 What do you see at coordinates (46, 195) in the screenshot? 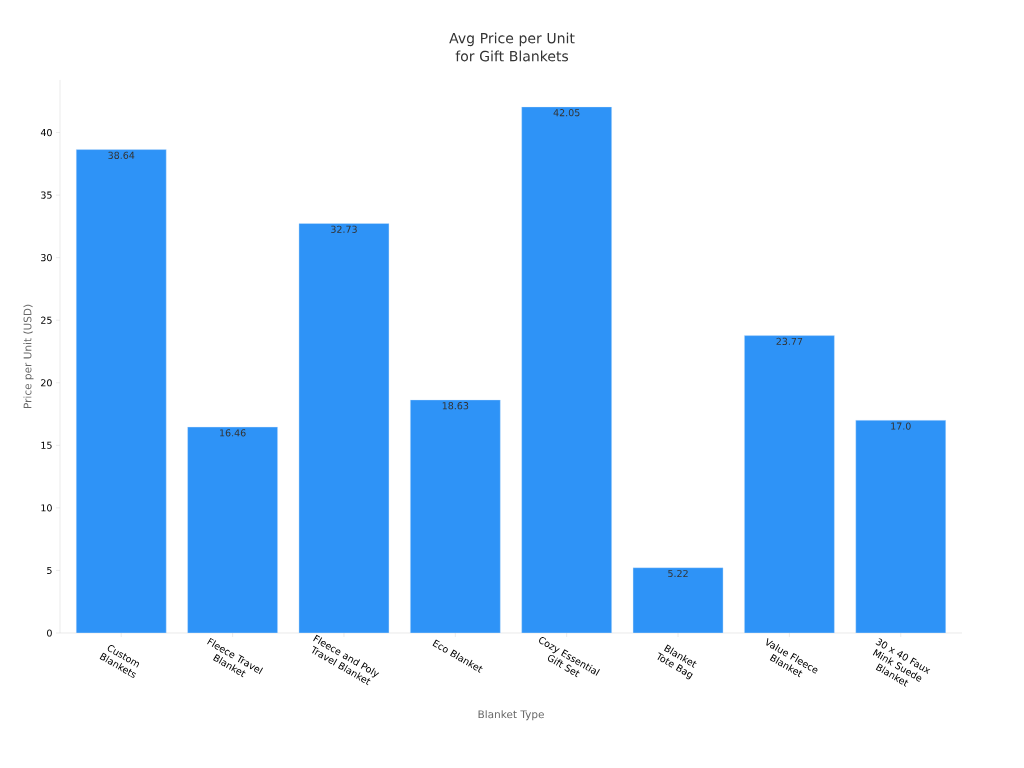
I see `y-tick-label: 35` at bounding box center [46, 195].